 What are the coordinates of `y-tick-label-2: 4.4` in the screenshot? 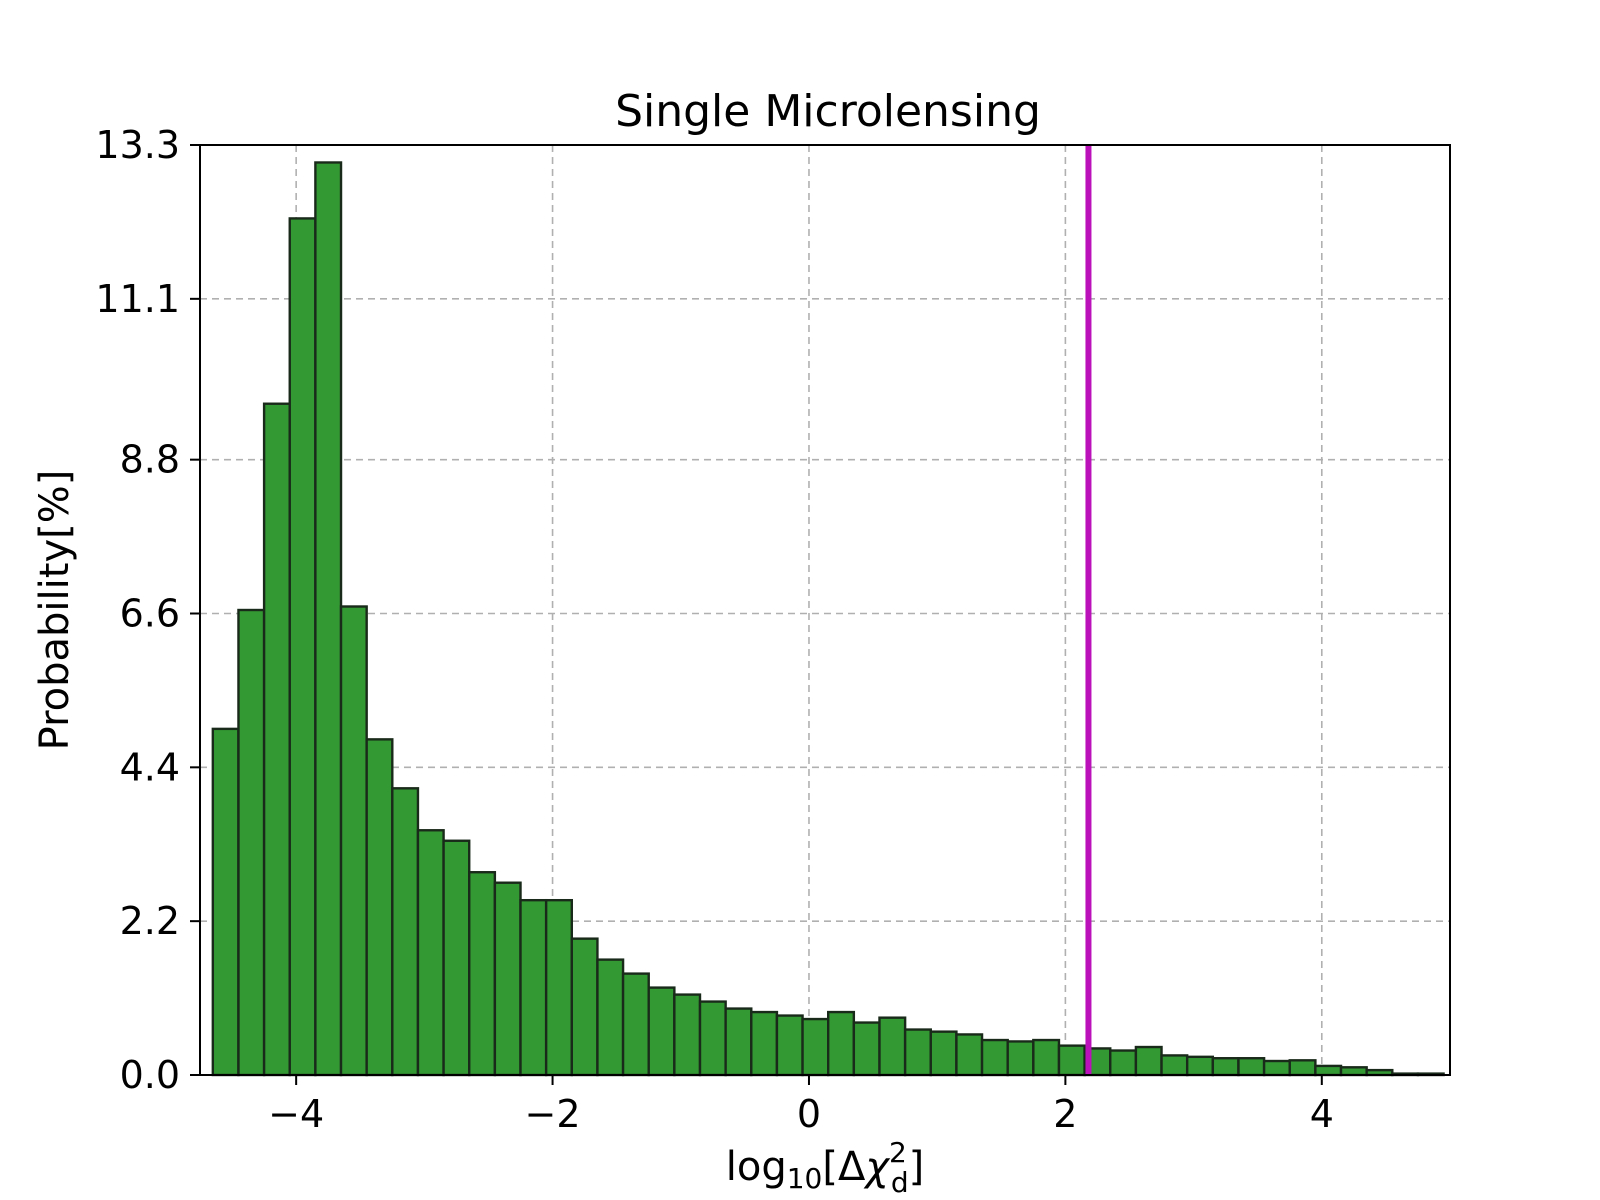 It's located at (150, 767).